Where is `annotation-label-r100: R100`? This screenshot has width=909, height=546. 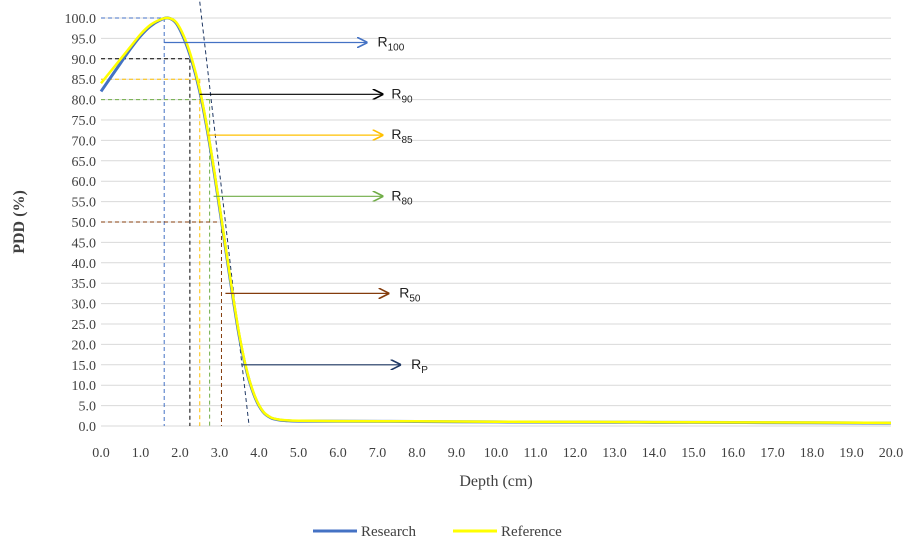 annotation-label-r100: R100 is located at coordinates (391, 43).